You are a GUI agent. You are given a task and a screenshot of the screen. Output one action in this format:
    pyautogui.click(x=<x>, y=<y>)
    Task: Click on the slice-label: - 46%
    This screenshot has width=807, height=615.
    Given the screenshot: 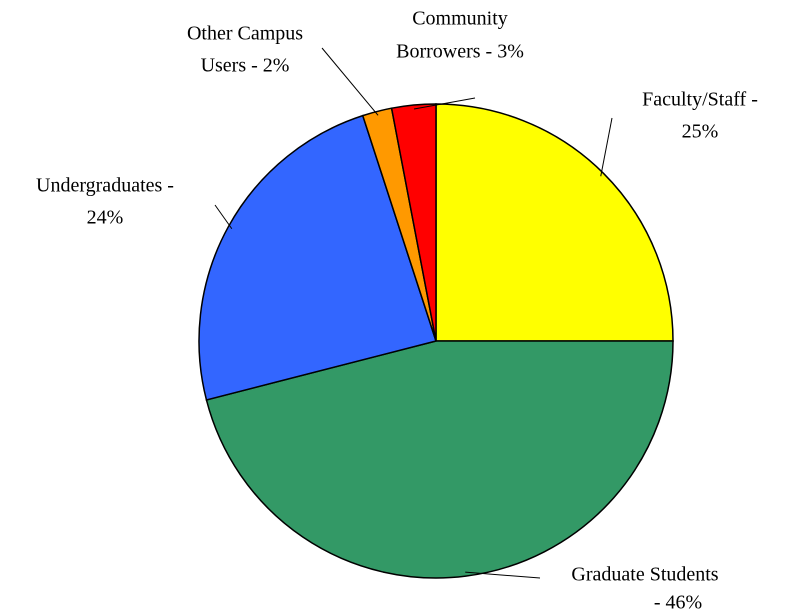 What is the action you would take?
    pyautogui.click(x=678, y=603)
    